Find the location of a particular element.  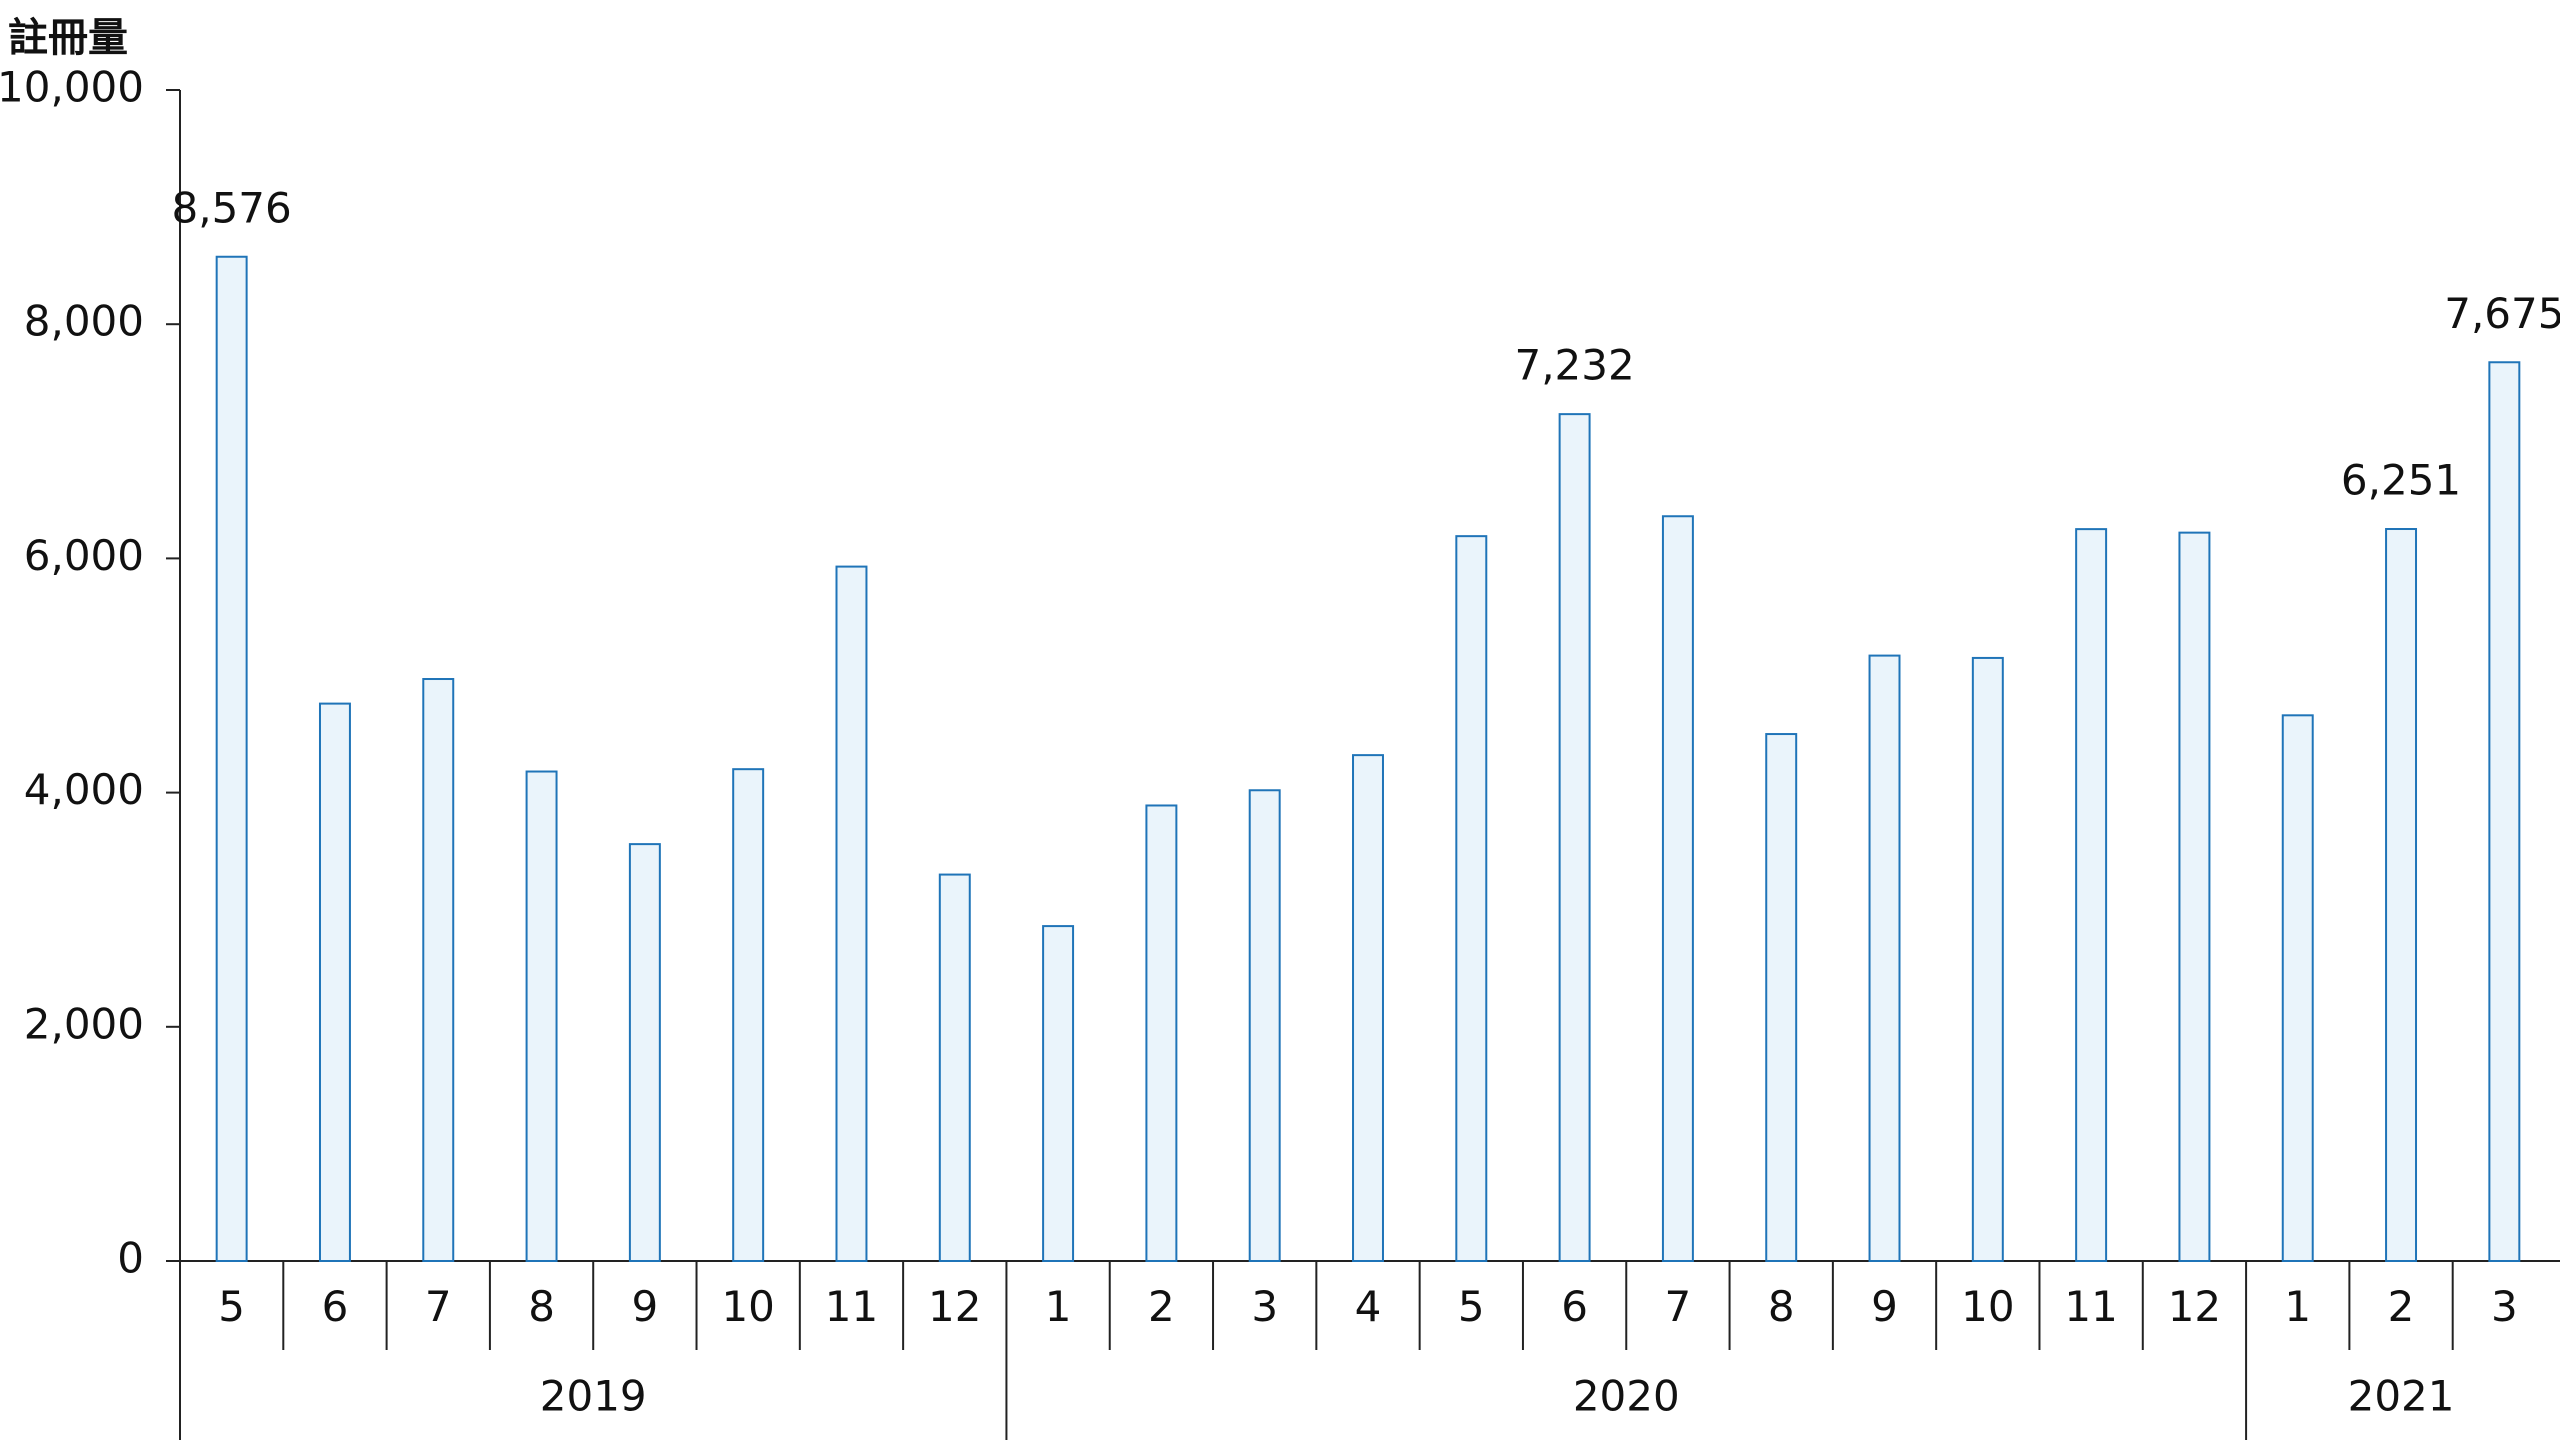

value-label: 7,232 is located at coordinates (1574, 365).